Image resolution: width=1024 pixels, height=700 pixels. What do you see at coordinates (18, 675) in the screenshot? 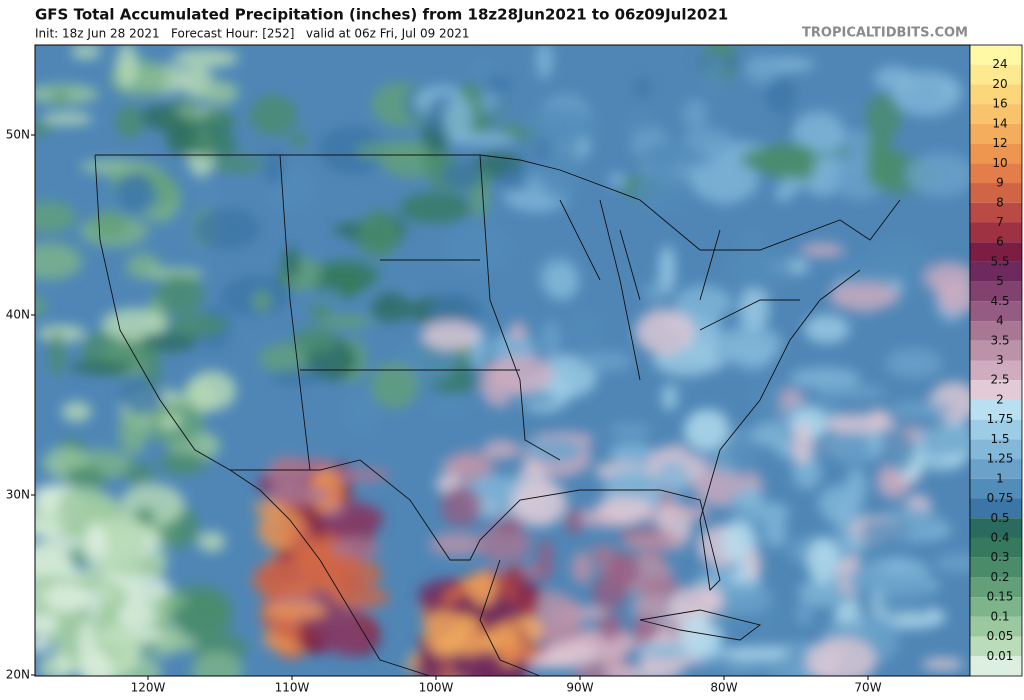
I see `lat-label: 20N` at bounding box center [18, 675].